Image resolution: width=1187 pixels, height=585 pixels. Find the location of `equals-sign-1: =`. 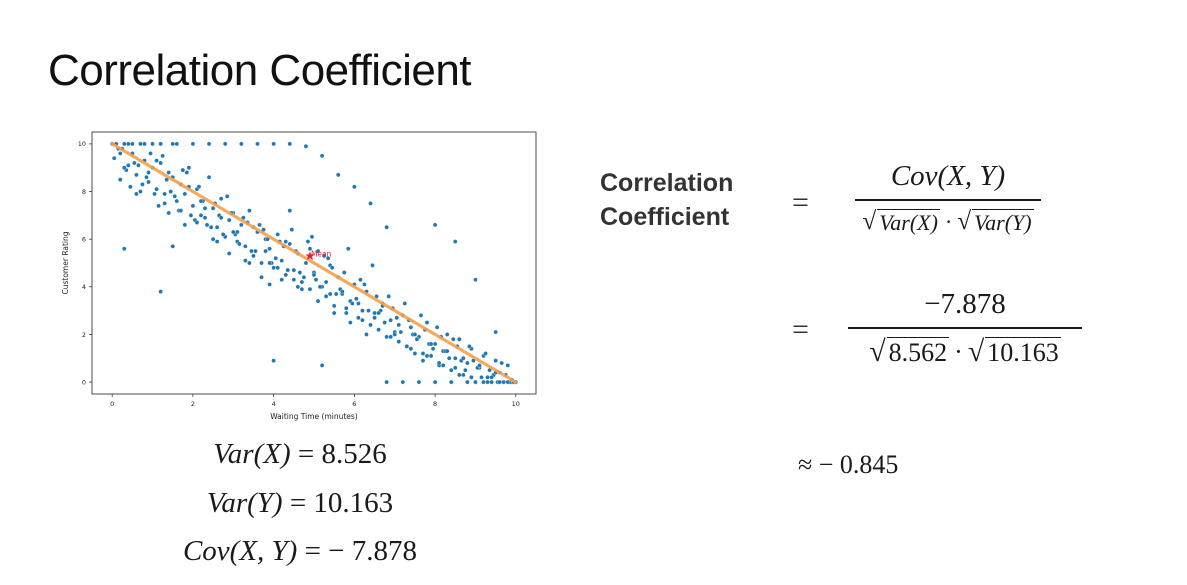

equals-sign-1: = is located at coordinates (800, 202).